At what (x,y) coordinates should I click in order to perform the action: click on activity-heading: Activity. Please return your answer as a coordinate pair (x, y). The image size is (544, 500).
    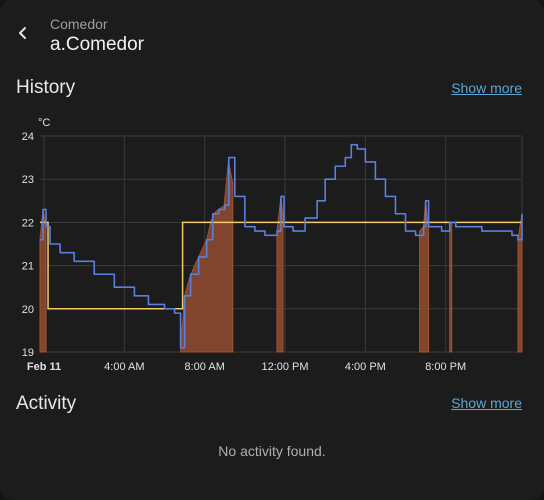
    Looking at the image, I should click on (46, 403).